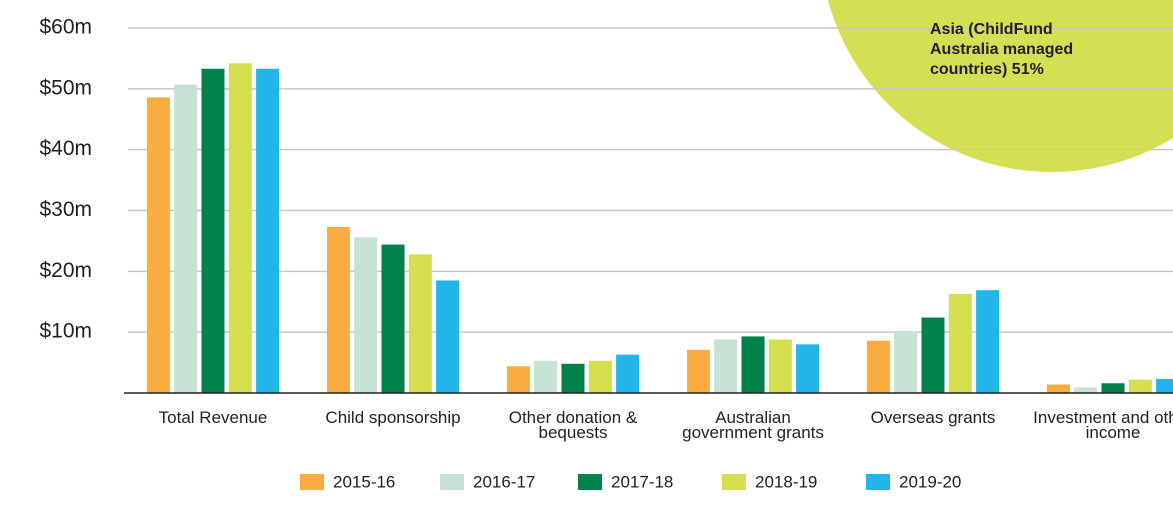  I want to click on x-tick-label: Other donation & bequests, so click(573, 425).